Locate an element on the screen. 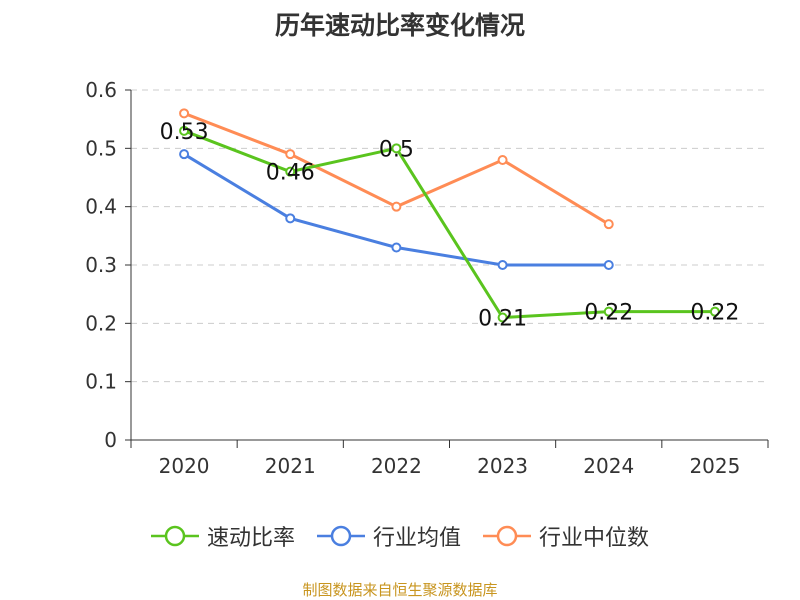  legend-item: 行业均值 is located at coordinates (388, 536).